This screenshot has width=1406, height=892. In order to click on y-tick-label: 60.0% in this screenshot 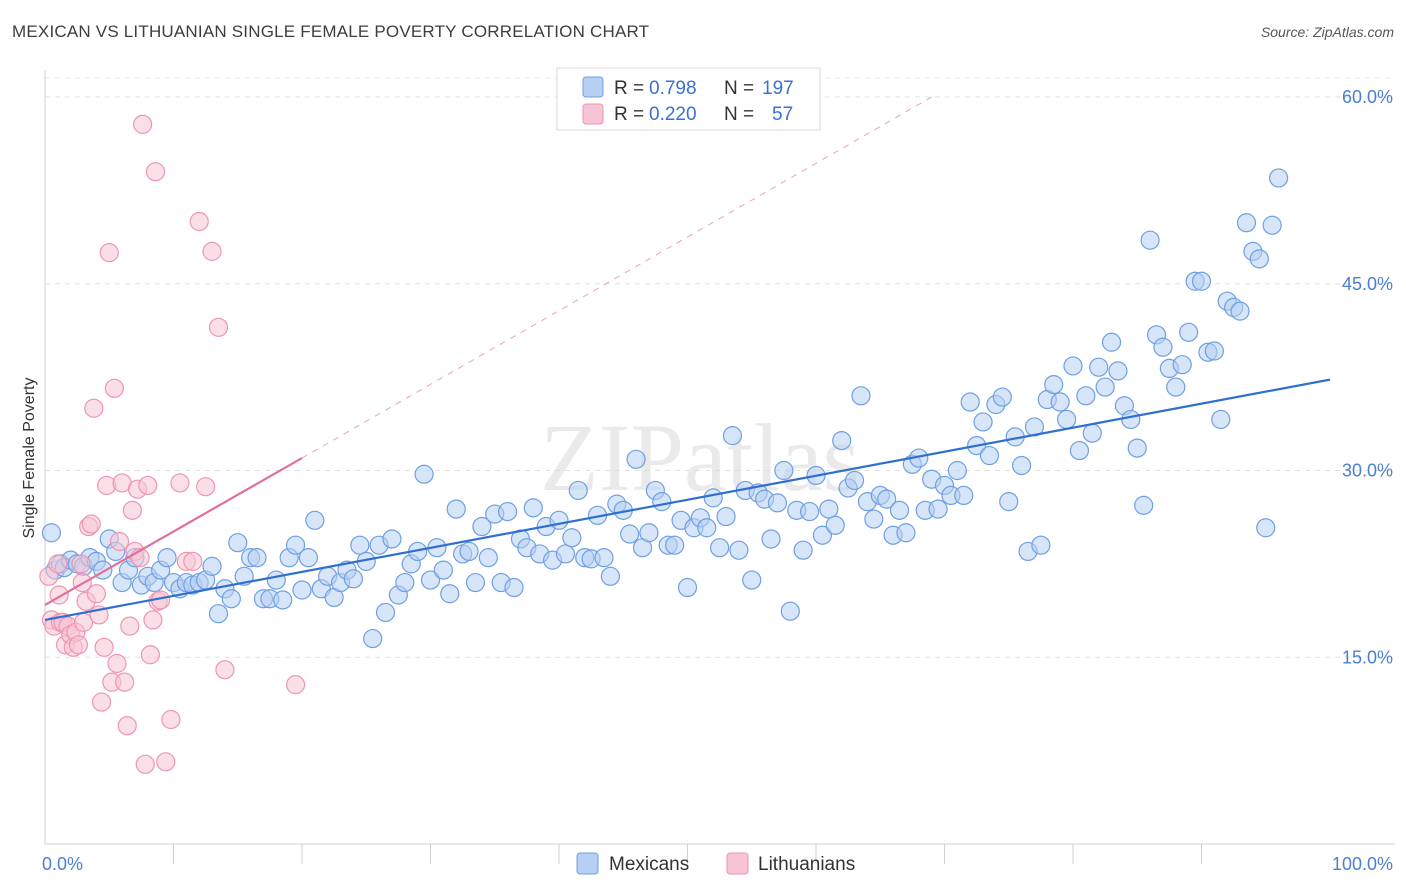, I will do `click(1367, 97)`.